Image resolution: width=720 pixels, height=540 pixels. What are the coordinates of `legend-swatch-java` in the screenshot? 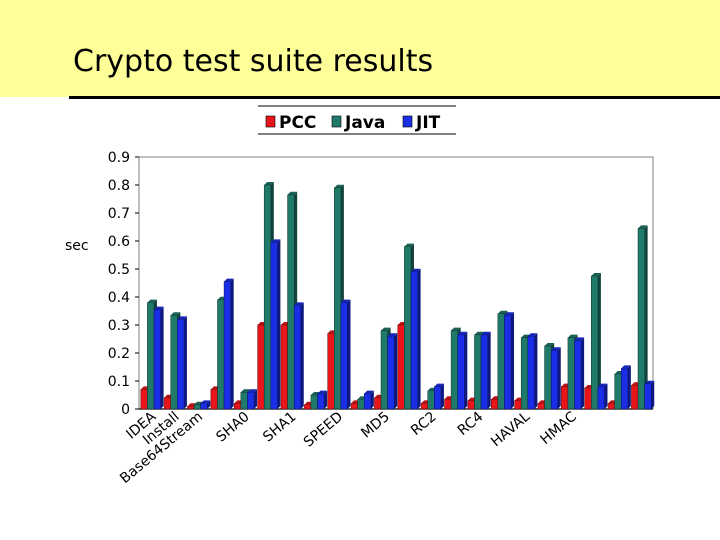 It's located at (336, 121).